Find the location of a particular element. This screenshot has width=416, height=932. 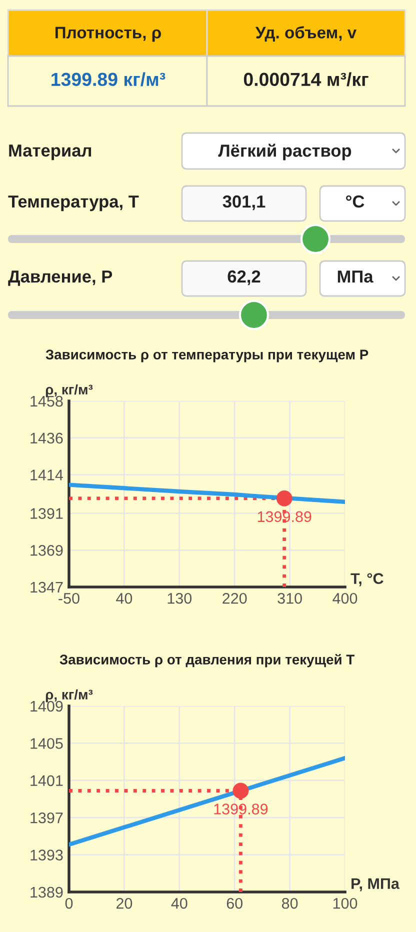

y-tick-label: 1347 is located at coordinates (46, 587).